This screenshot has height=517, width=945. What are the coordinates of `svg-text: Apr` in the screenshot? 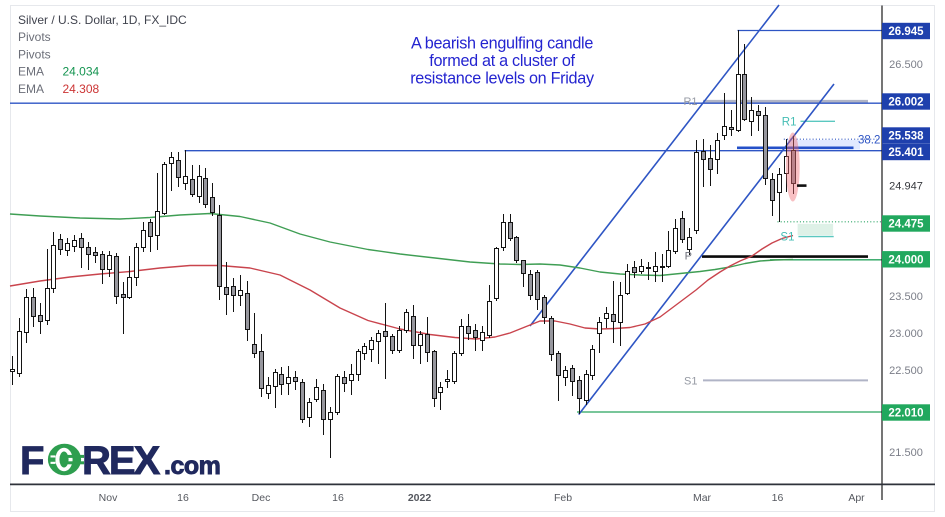 It's located at (856, 498).